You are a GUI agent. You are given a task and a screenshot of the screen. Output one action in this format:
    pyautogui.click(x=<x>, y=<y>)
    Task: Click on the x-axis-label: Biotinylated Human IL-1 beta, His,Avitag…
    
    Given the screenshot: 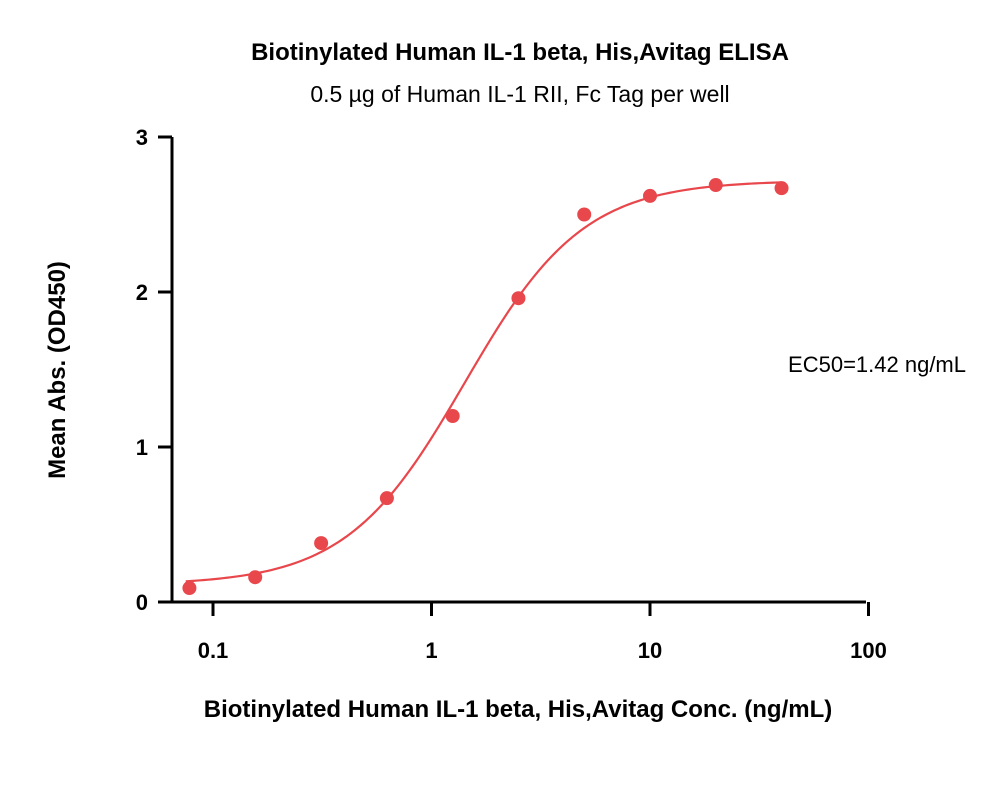 What is the action you would take?
    pyautogui.click(x=518, y=709)
    